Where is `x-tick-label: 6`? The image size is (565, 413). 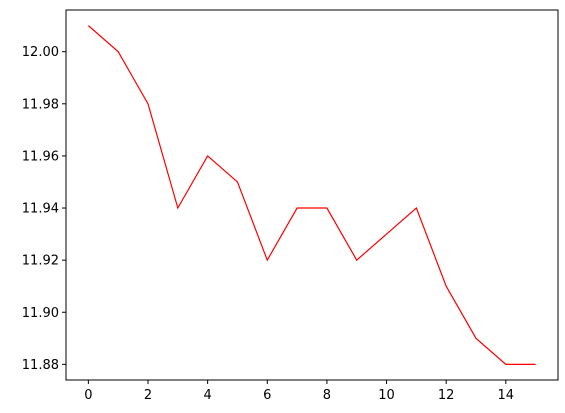
x-tick-label: 6 is located at coordinates (267, 395).